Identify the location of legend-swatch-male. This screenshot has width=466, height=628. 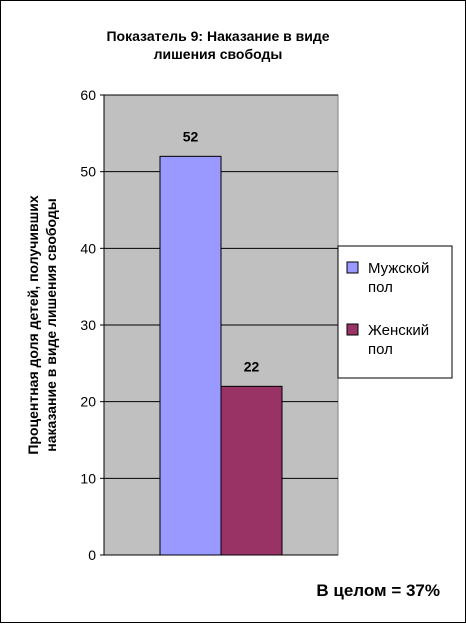
(352, 267).